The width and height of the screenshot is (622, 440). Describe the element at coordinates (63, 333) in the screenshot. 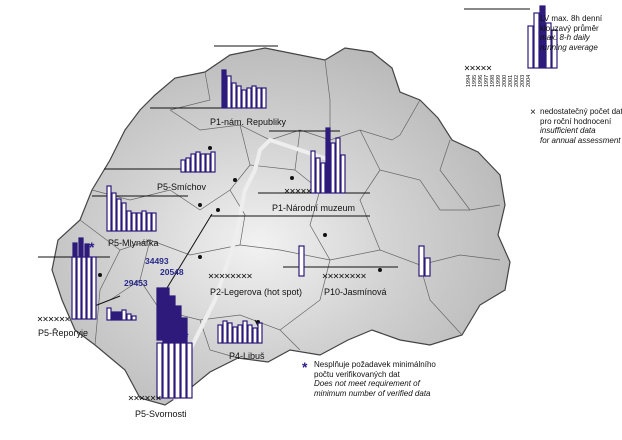

I see `station-p5-reporyje: P5-Řeporyje` at that location.